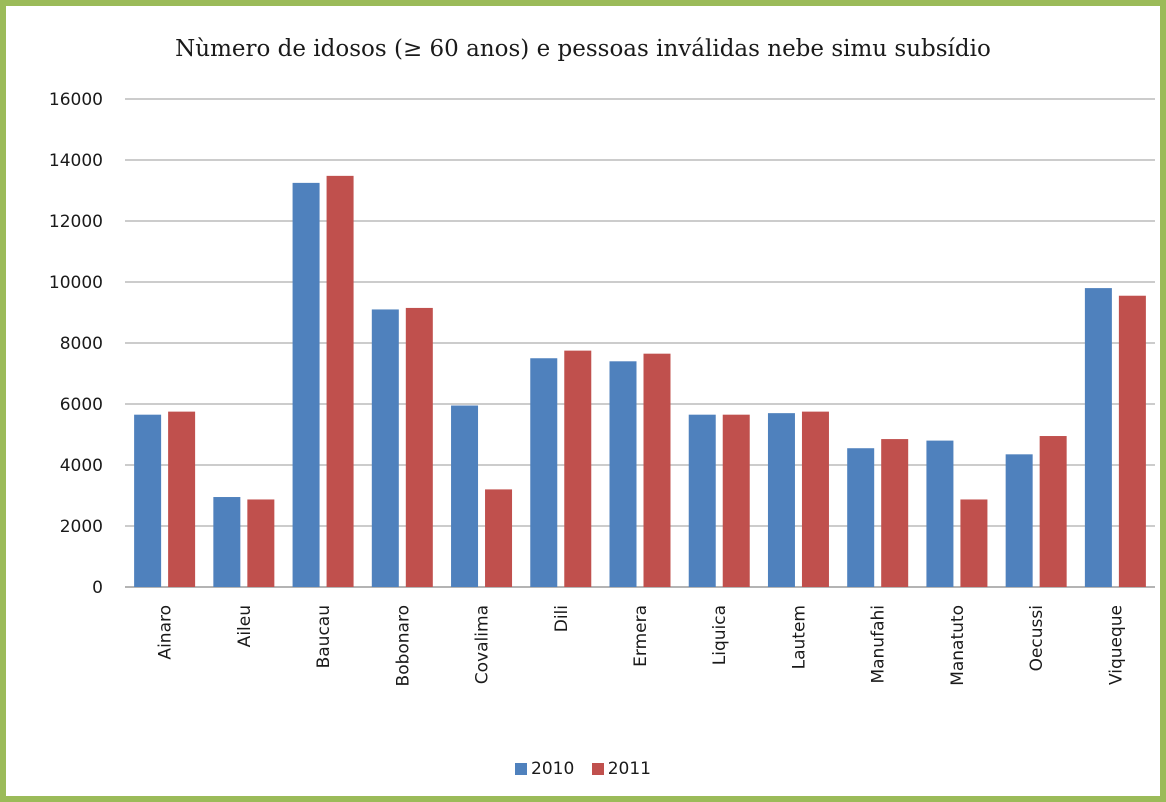 Image resolution: width=1166 pixels, height=802 pixels. What do you see at coordinates (720, 635) in the screenshot?
I see `x-category-label: Liquica` at bounding box center [720, 635].